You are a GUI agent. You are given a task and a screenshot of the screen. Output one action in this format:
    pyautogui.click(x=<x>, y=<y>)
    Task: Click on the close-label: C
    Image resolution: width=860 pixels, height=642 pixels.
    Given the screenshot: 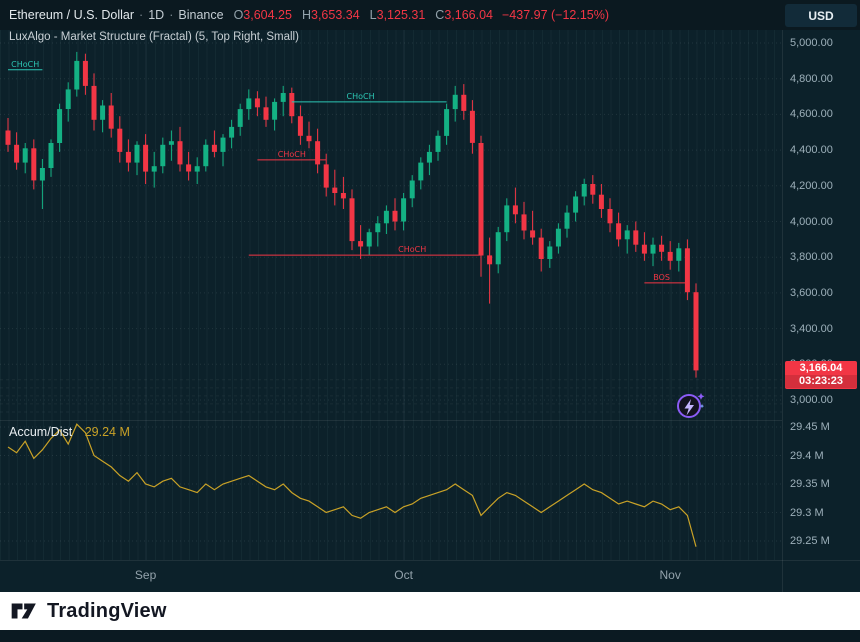 What is the action you would take?
    pyautogui.click(x=440, y=15)
    